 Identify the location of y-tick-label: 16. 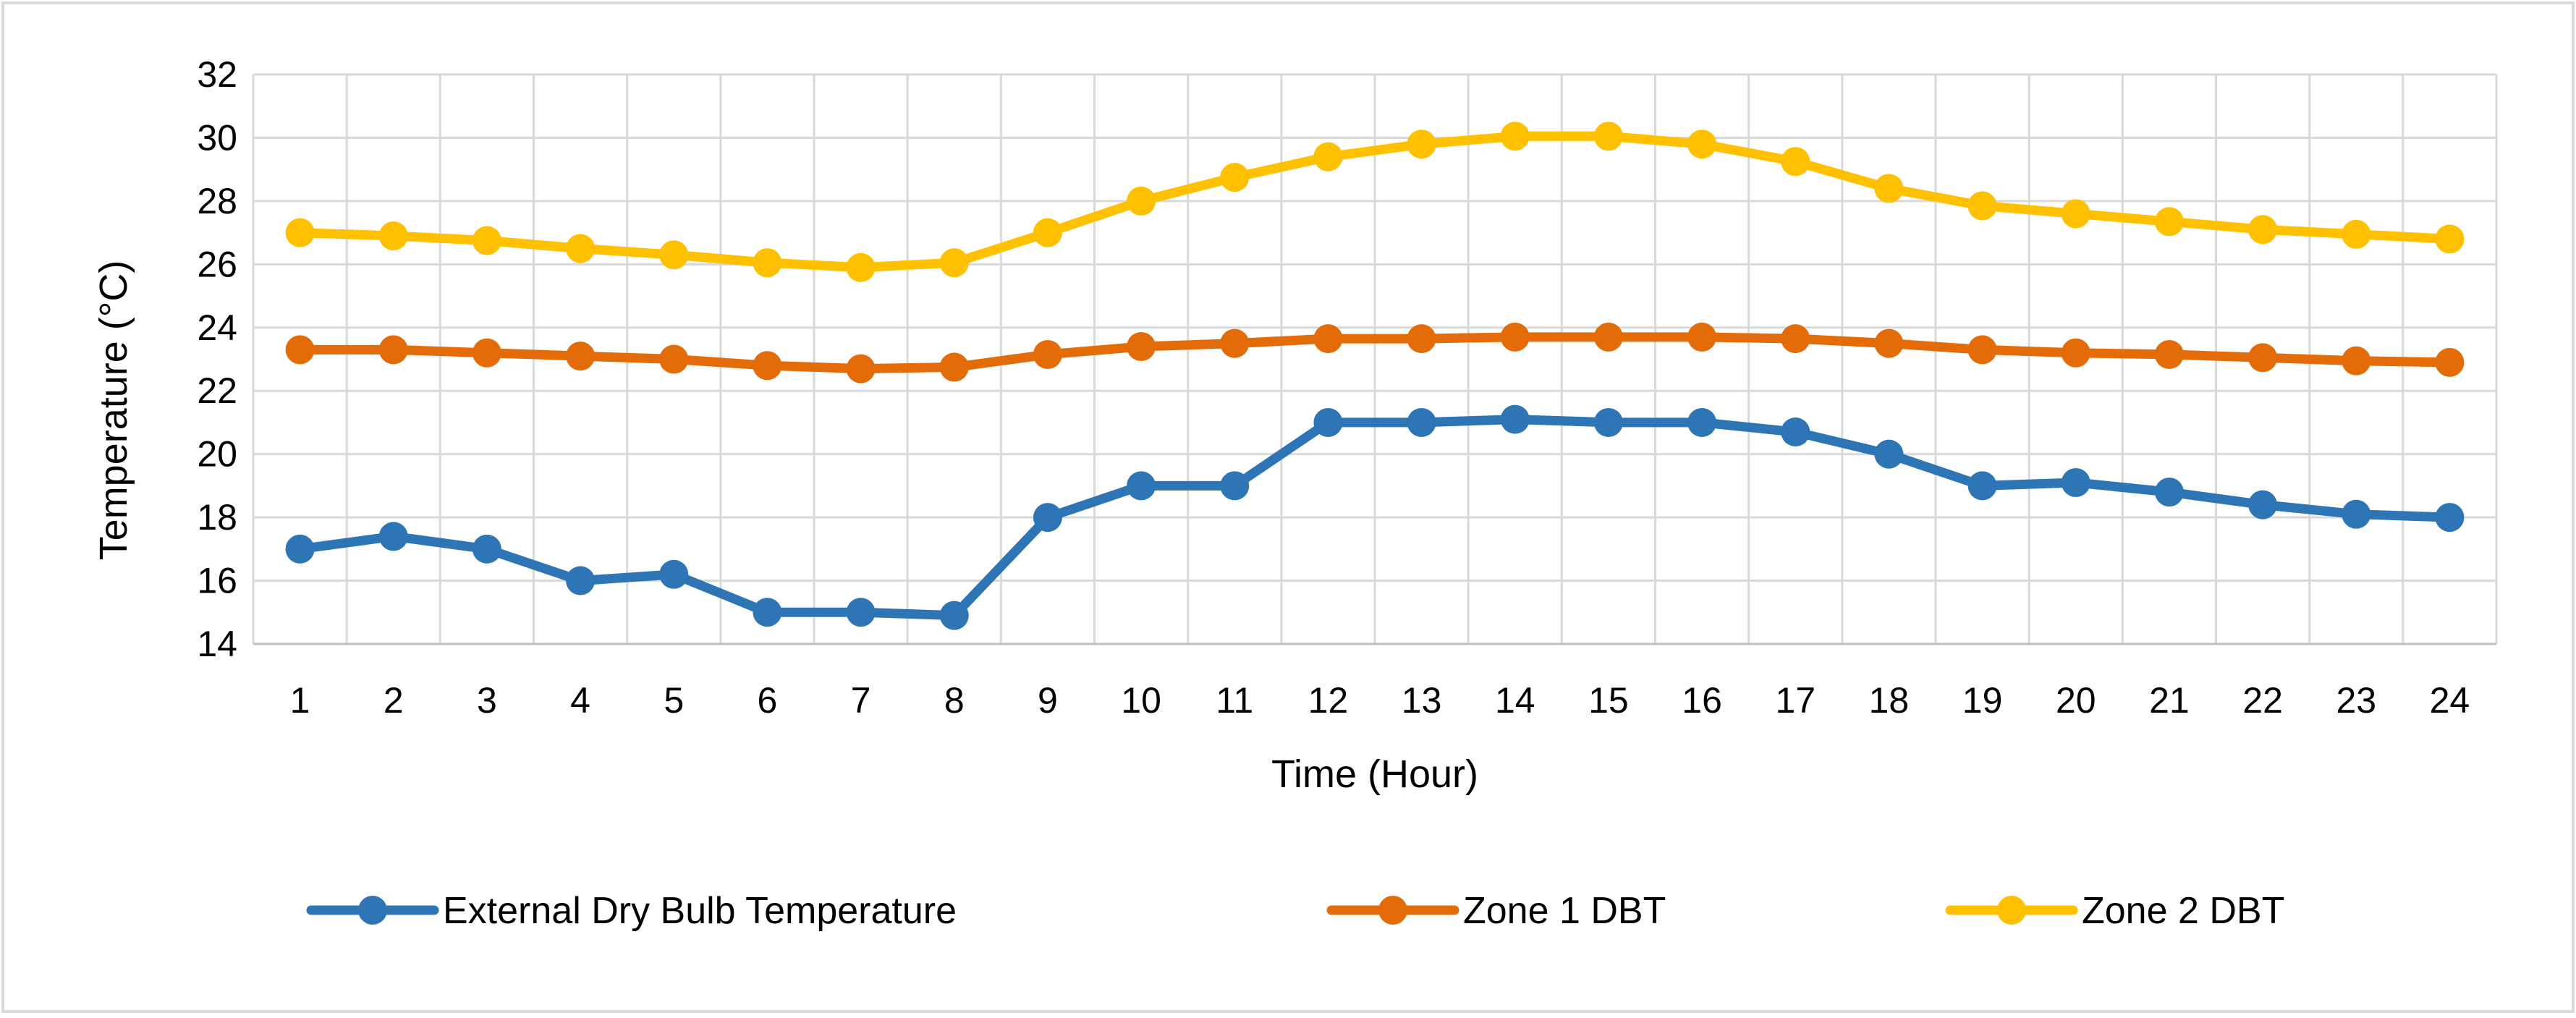
(217, 581).